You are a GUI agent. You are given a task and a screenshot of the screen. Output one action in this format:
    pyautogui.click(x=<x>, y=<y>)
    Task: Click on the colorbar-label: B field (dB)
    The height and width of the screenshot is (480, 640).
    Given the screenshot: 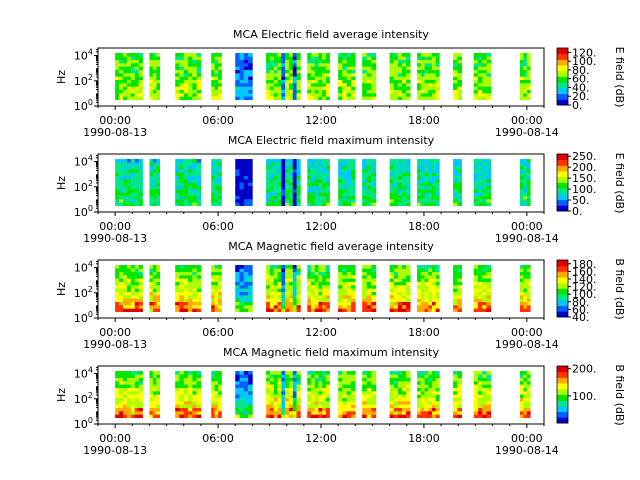 What is the action you would take?
    pyautogui.click(x=619, y=288)
    